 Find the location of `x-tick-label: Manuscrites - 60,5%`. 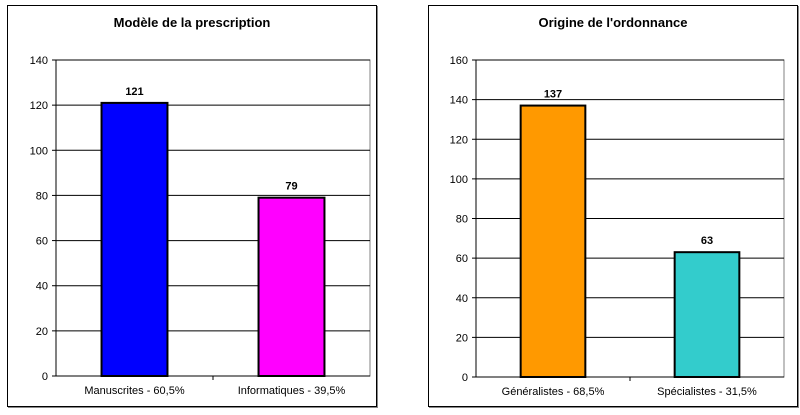

x-tick-label: Manuscrites - 60,5% is located at coordinates (134, 391).